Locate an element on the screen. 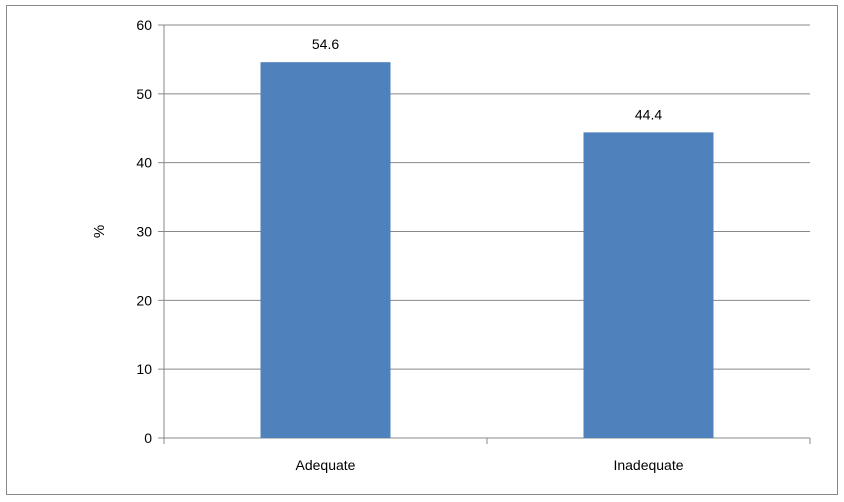  y-tick-label: 40 is located at coordinates (144, 163).